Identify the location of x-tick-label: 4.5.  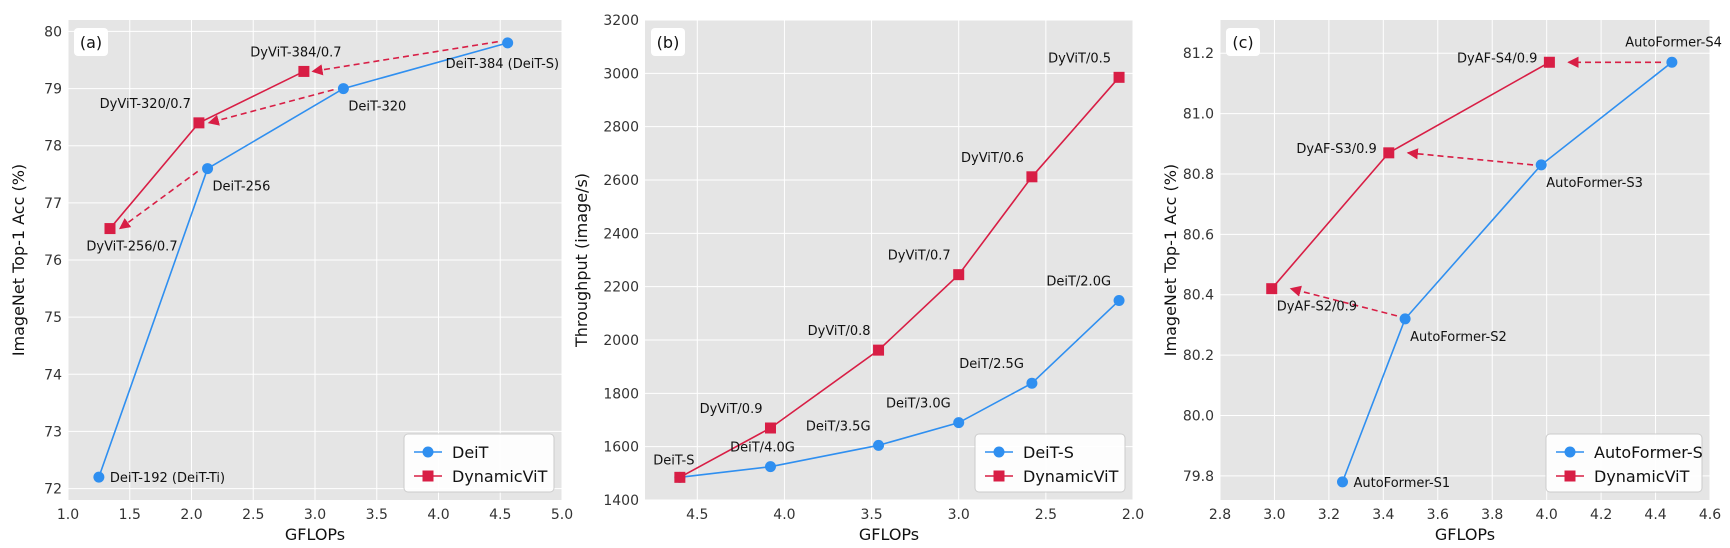
(697, 515).